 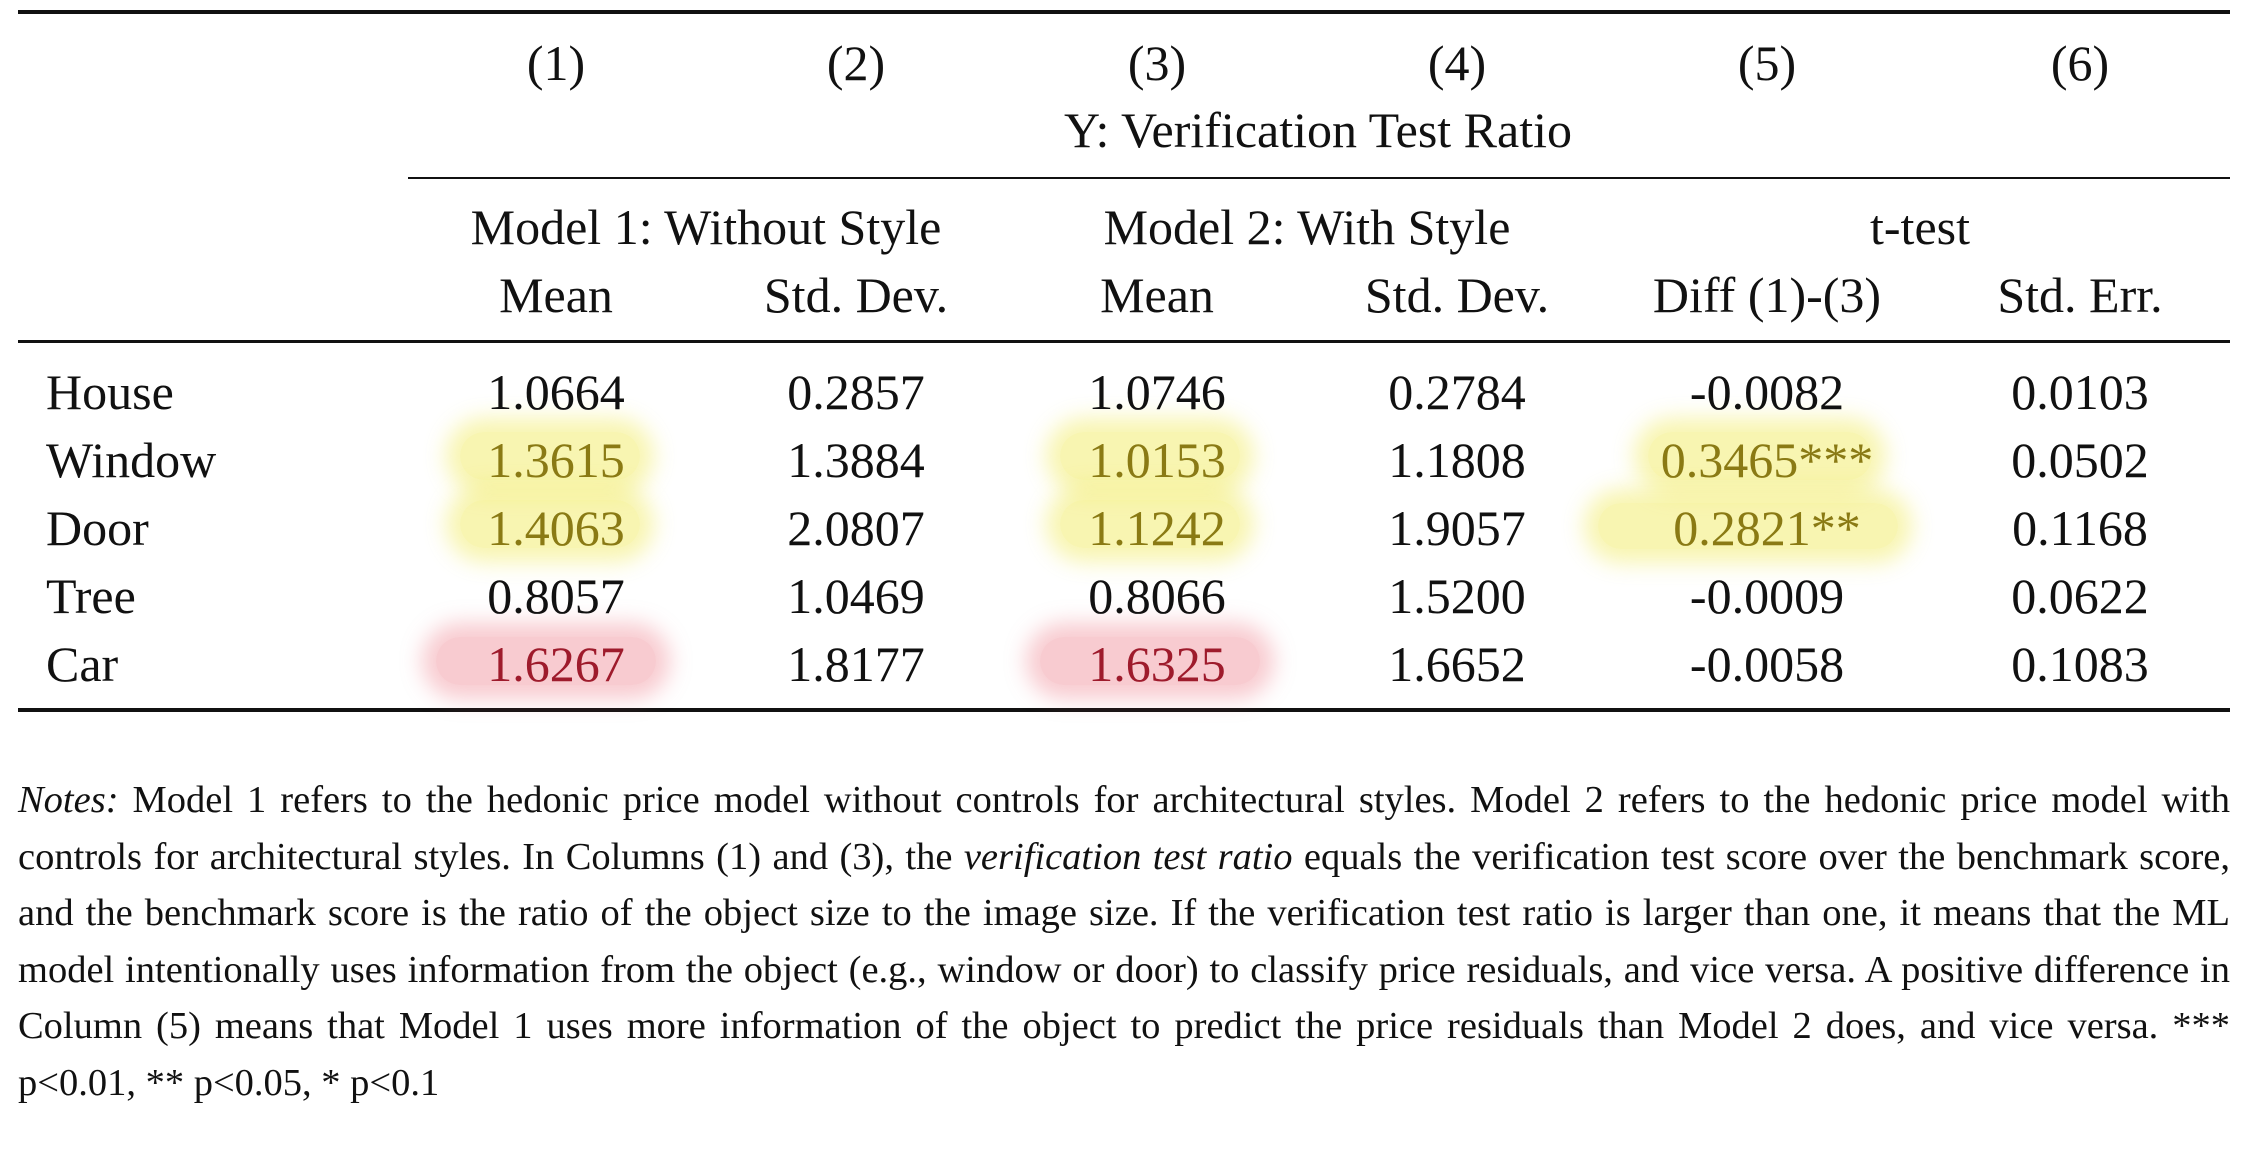 What do you see at coordinates (1767, 295) in the screenshot?
I see `subheader-diff-5: Diff (1)-(3)` at bounding box center [1767, 295].